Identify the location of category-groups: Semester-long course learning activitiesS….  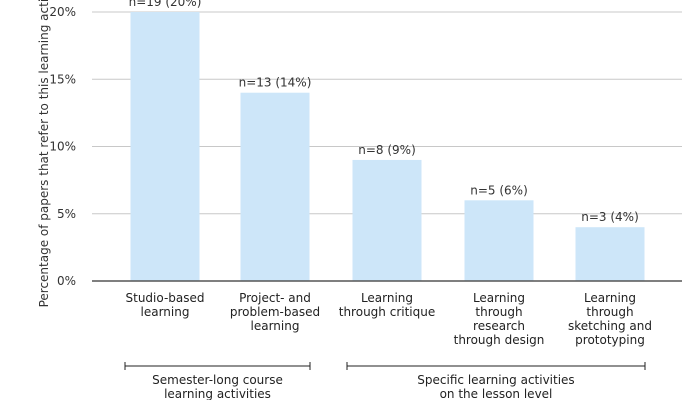
(385, 381).